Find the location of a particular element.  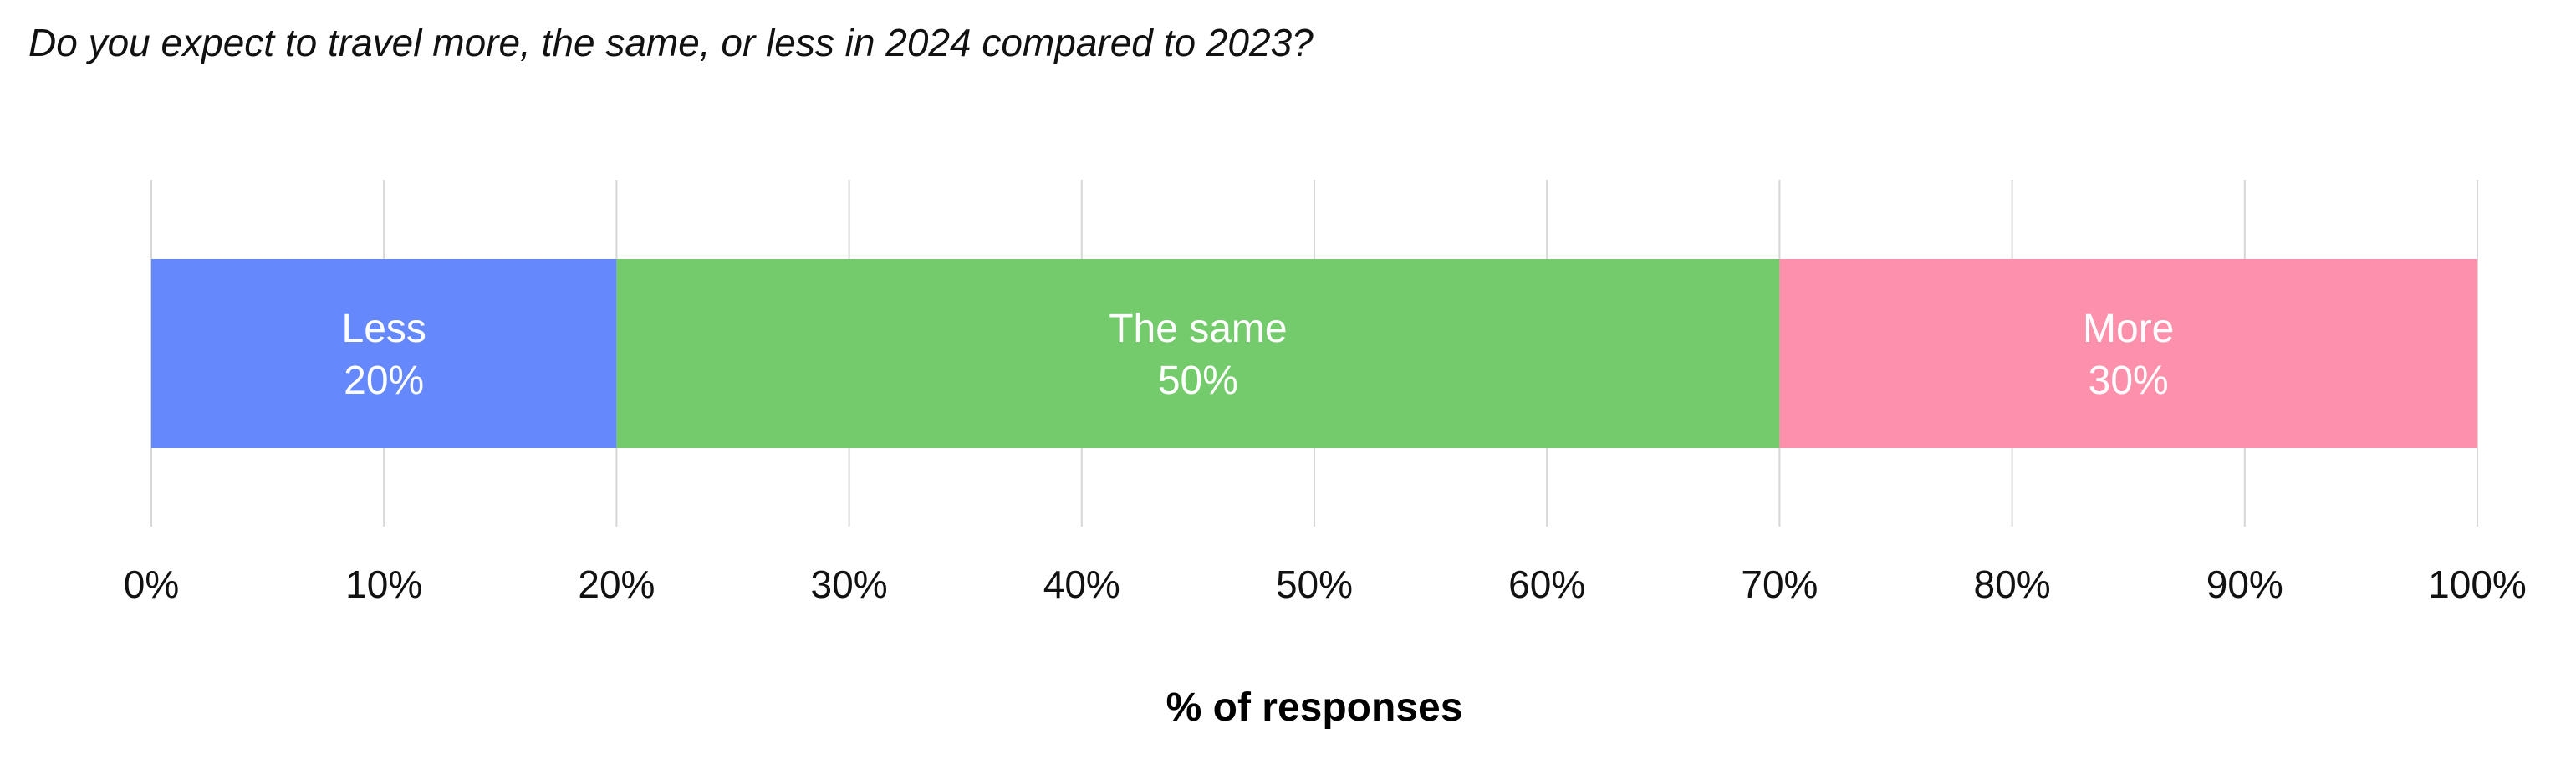

x-tick-label: 60% is located at coordinates (1547, 584).